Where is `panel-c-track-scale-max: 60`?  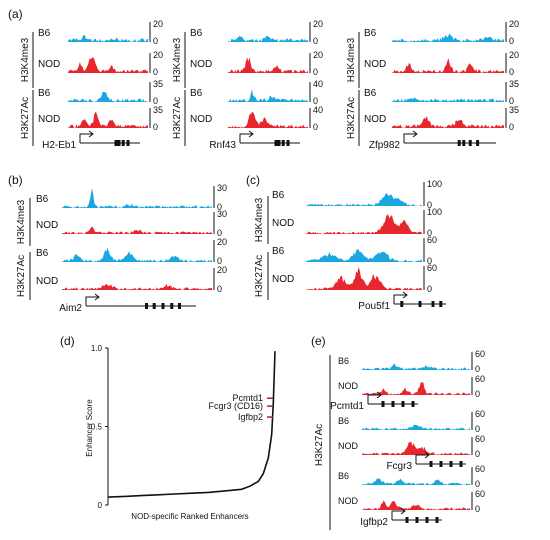
panel-c-track-scale-max: 60 is located at coordinates (432, 268).